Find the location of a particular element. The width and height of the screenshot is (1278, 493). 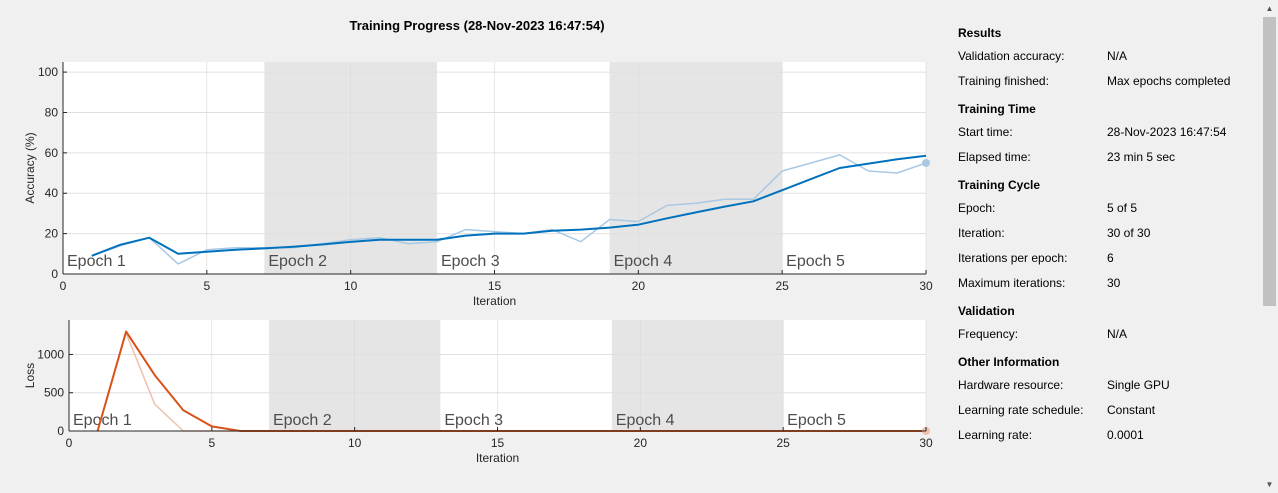

y-tick-label: 60 is located at coordinates (52, 153).